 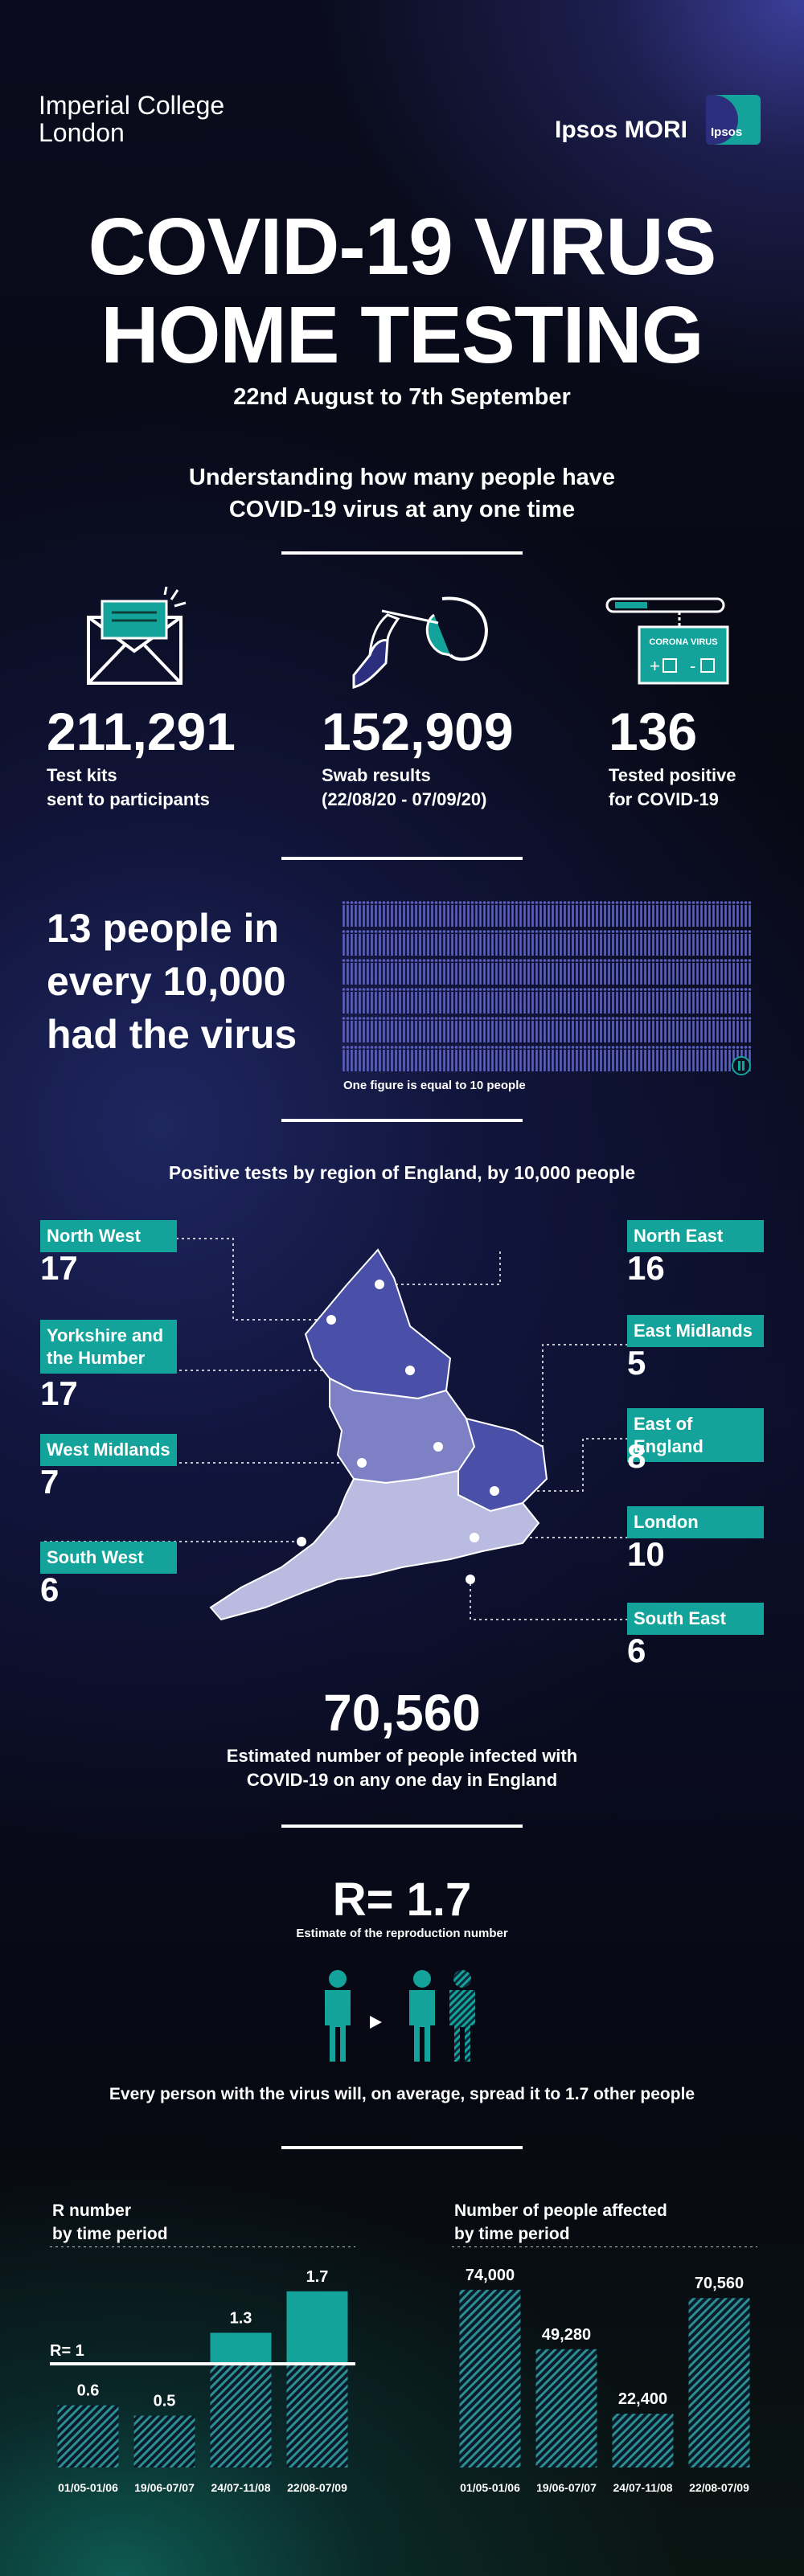 What do you see at coordinates (679, 1236) in the screenshot?
I see `region-name: North East` at bounding box center [679, 1236].